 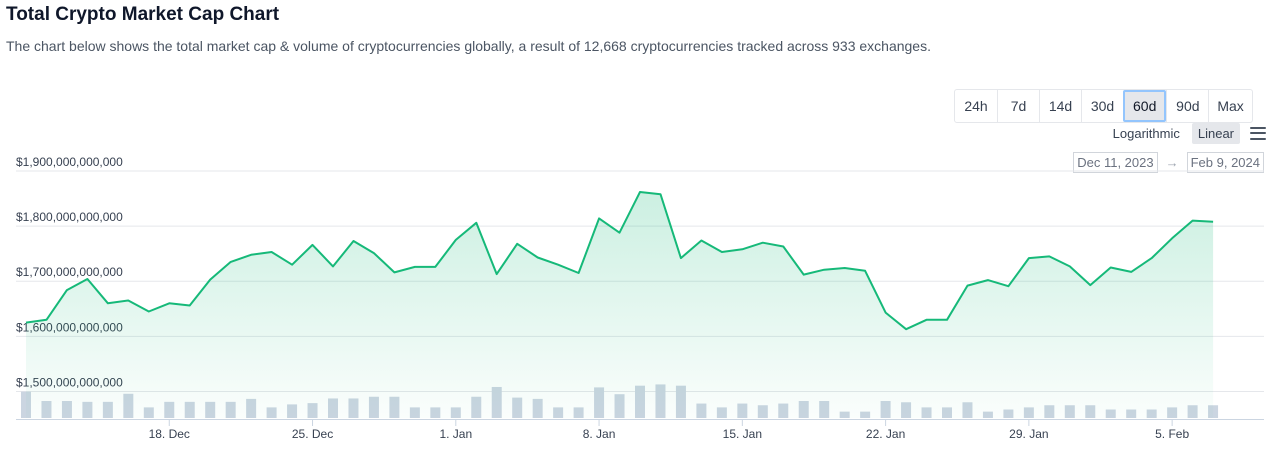 I want to click on time-range-selector: 24h 7d 14d 30d 60d 90d Max, so click(x=1103, y=106).